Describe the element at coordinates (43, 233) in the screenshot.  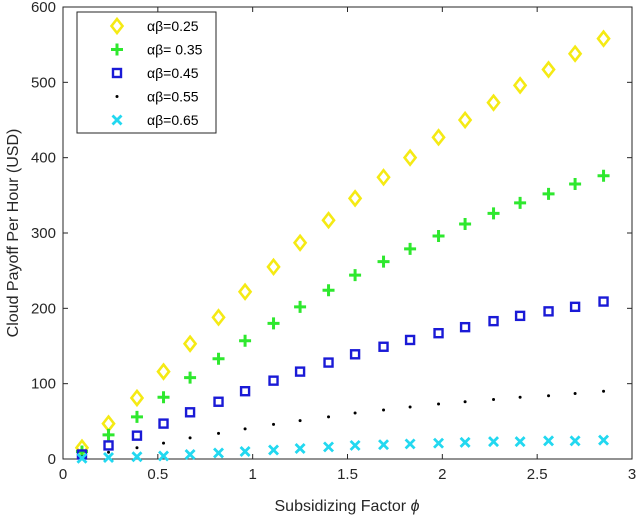
I see `y-tick-label: 300` at that location.